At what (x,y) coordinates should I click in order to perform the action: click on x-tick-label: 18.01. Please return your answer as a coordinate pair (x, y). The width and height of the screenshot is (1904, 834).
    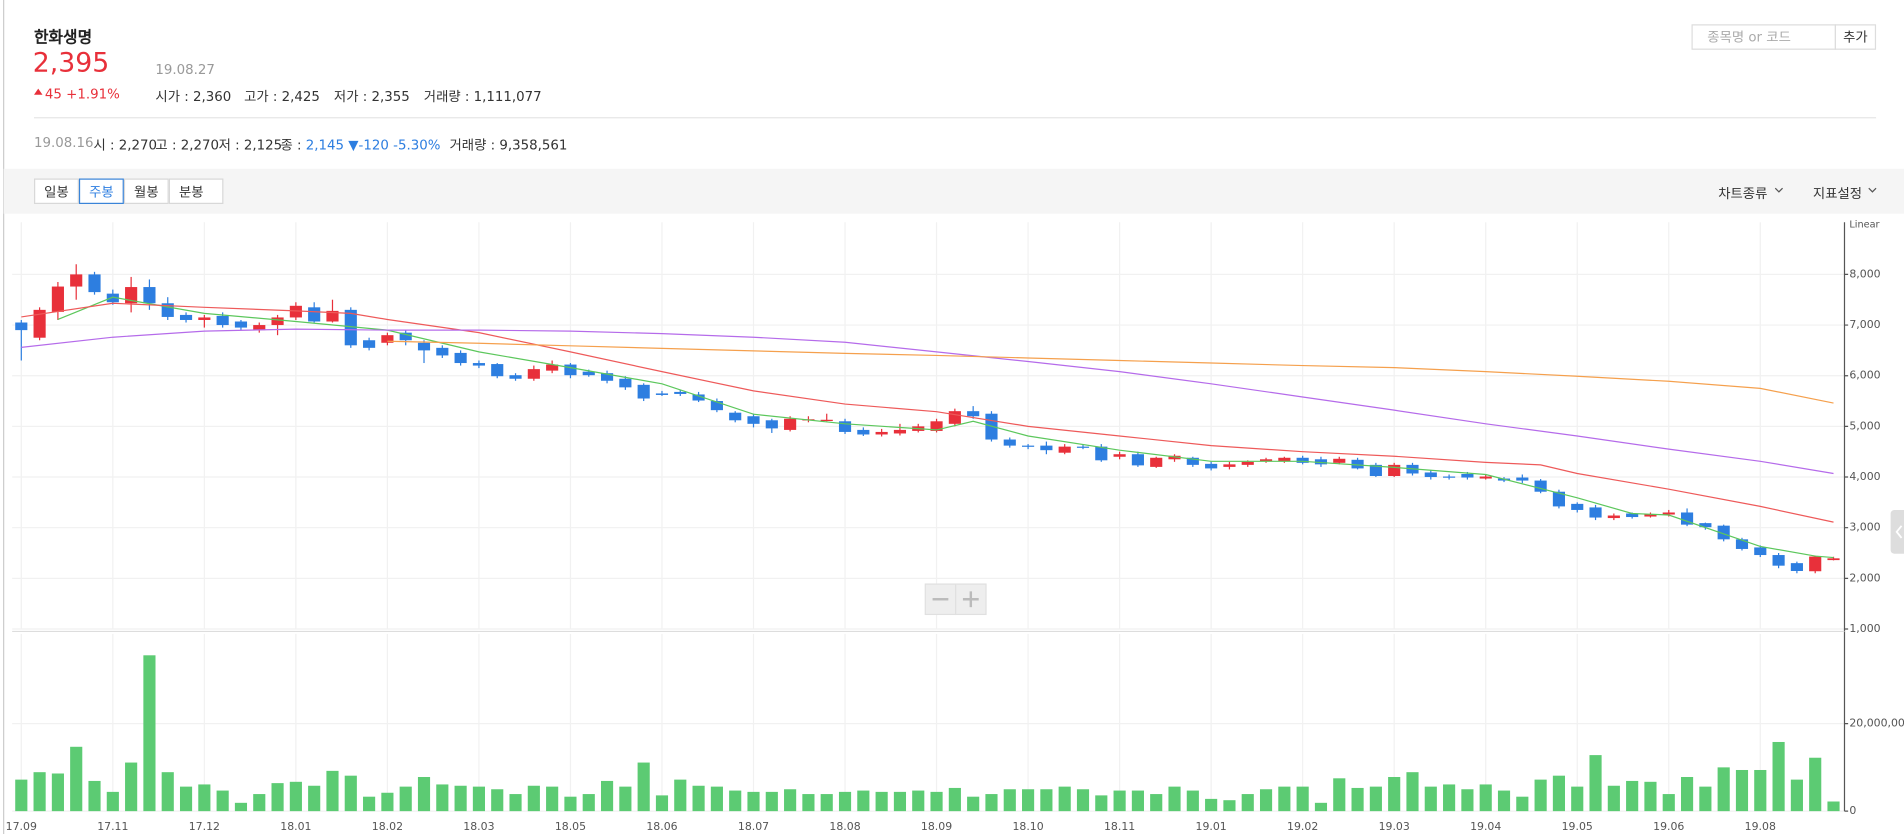
    Looking at the image, I should click on (295, 826).